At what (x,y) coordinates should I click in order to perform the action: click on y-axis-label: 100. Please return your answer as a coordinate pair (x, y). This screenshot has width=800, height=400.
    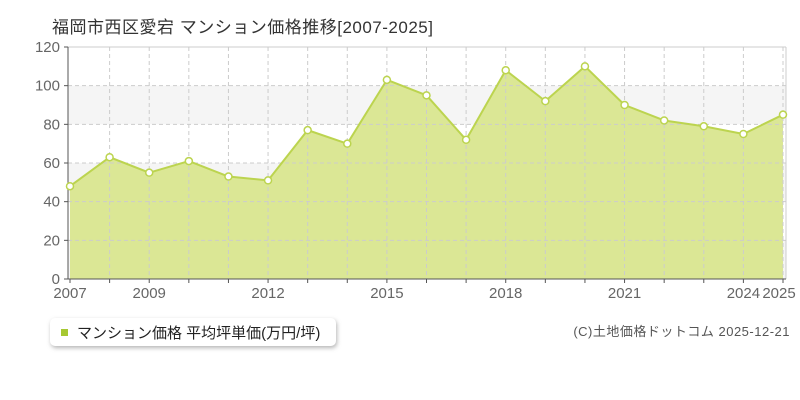
    Looking at the image, I should click on (47, 86).